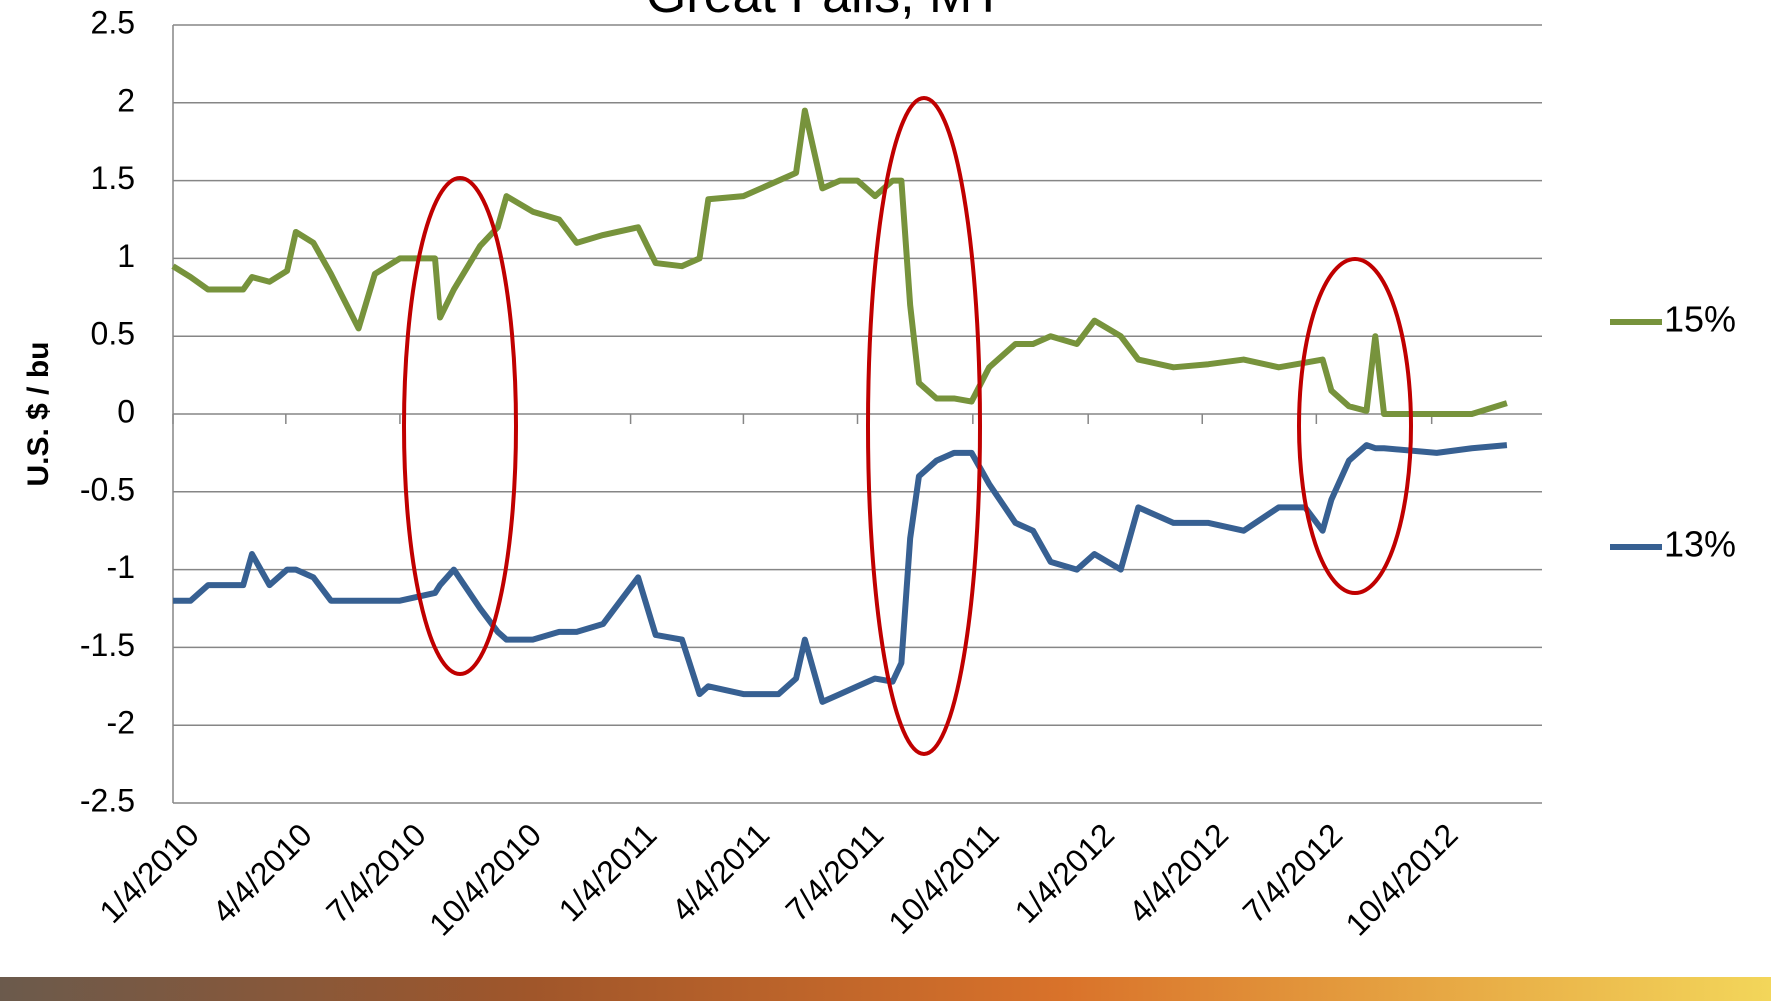 Image resolution: width=1771 pixels, height=1006 pixels. What do you see at coordinates (1700, 544) in the screenshot?
I see `legend-label: 13%` at bounding box center [1700, 544].